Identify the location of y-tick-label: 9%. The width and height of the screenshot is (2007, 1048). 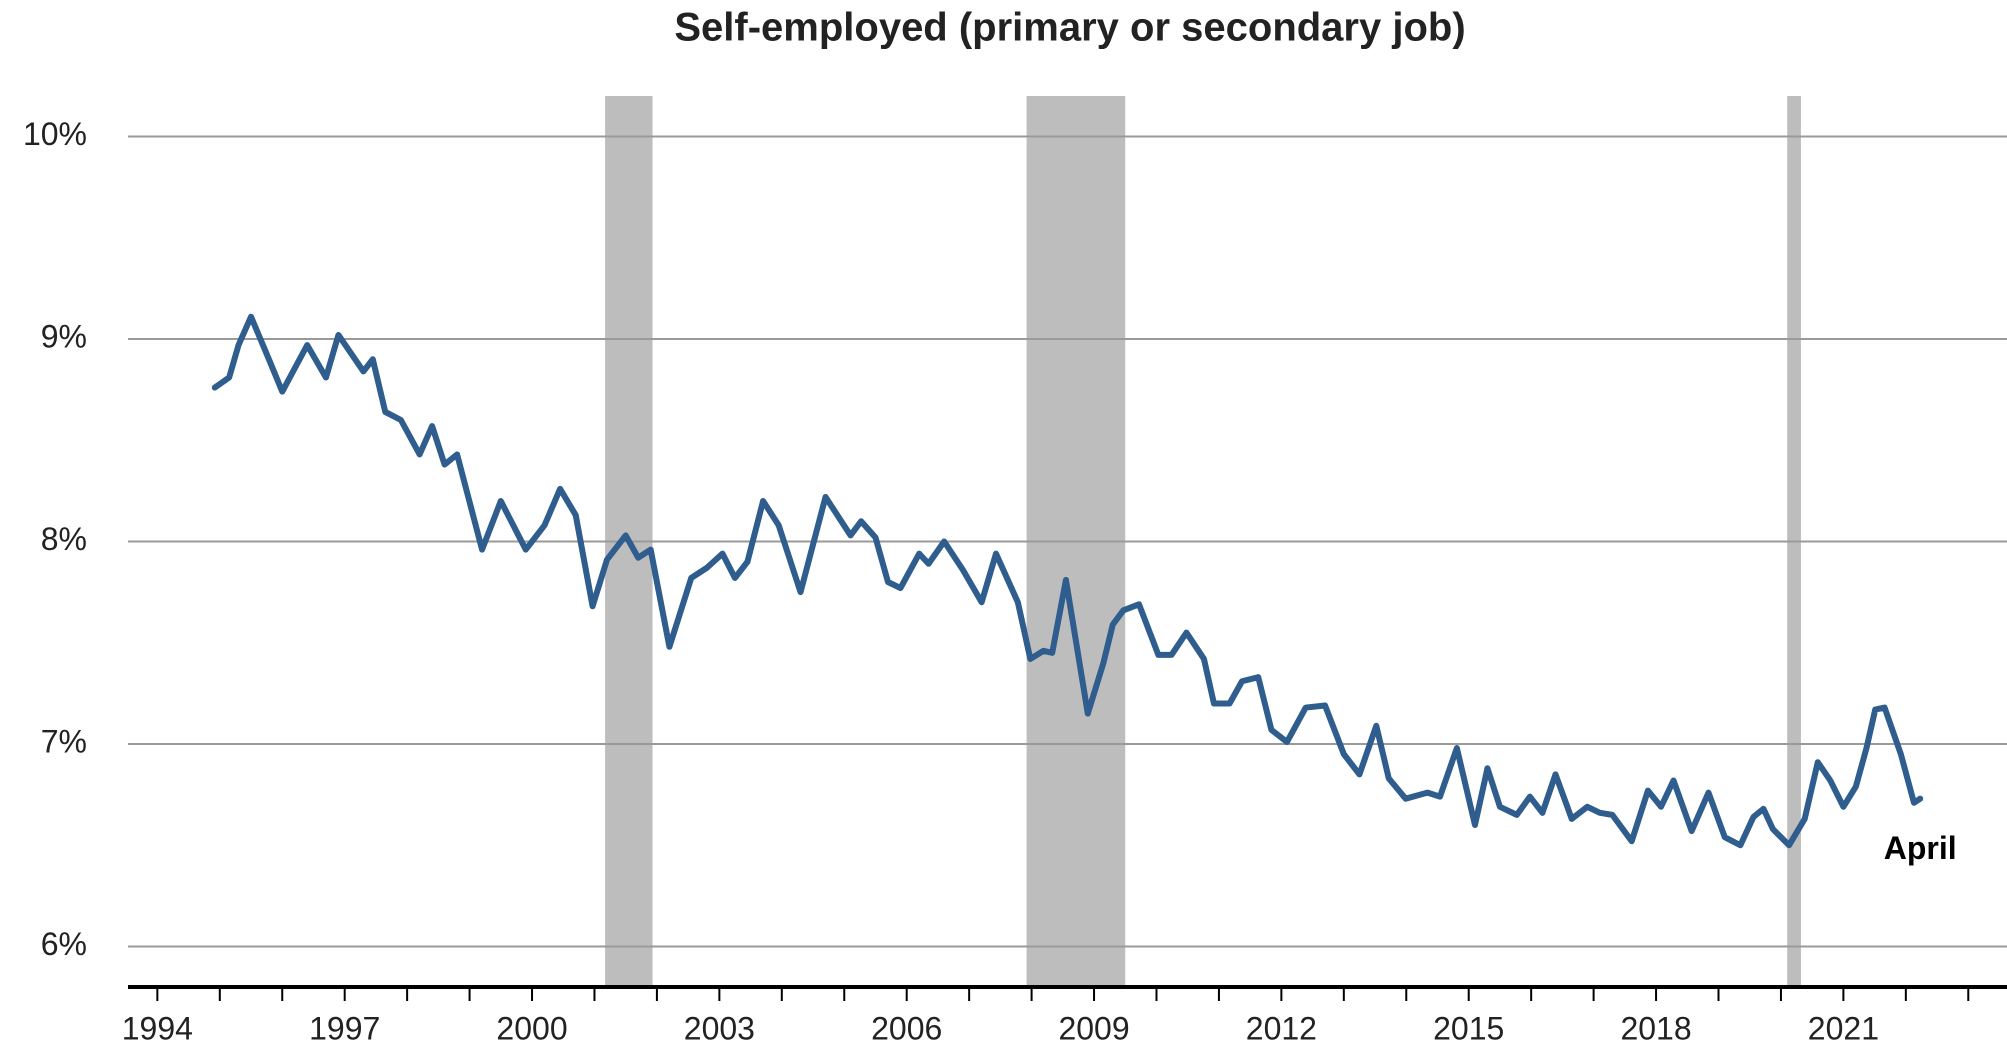
(64, 336).